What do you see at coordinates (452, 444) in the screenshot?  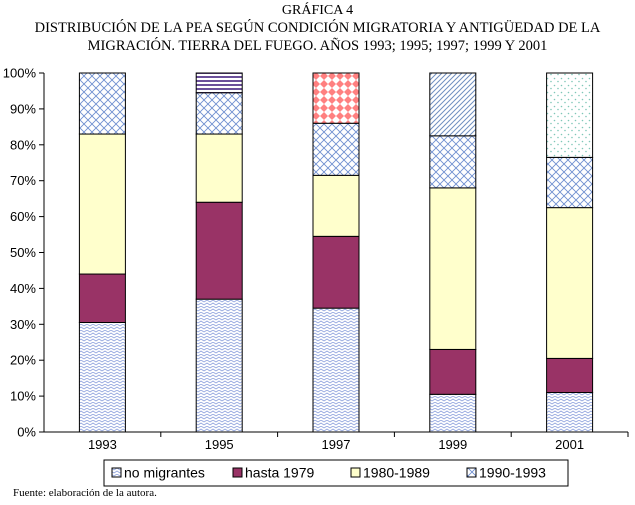 I see `x-tick-label: 1999` at bounding box center [452, 444].